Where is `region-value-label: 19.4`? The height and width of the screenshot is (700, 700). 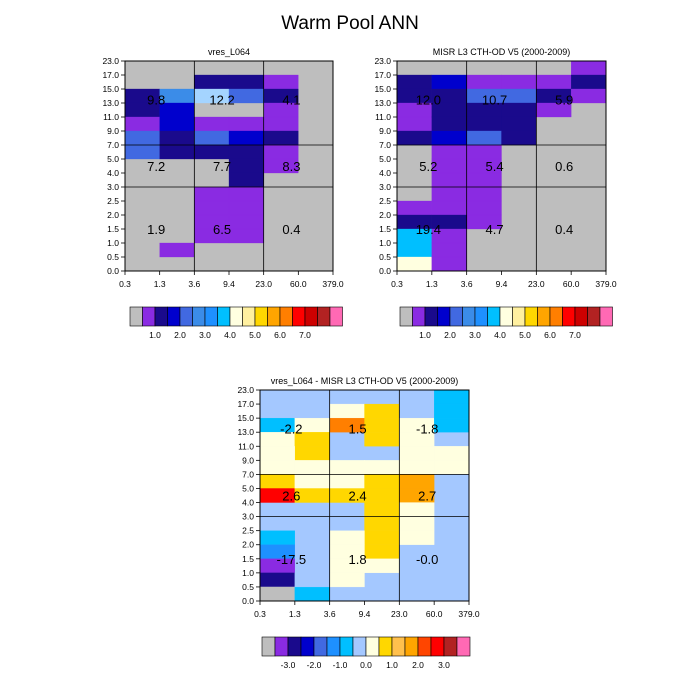 region-value-label: 19.4 is located at coordinates (428, 229).